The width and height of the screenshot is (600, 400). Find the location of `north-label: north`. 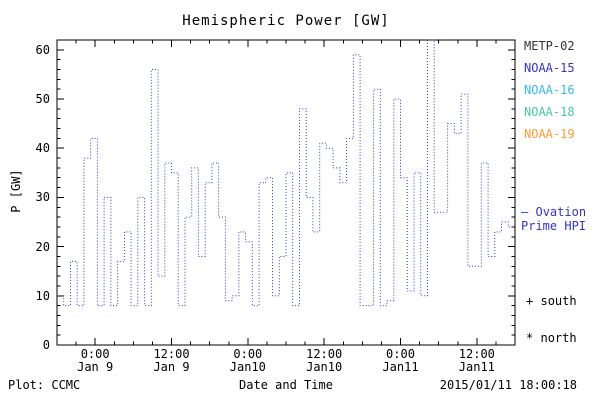

north-label: north is located at coordinates (558, 338).